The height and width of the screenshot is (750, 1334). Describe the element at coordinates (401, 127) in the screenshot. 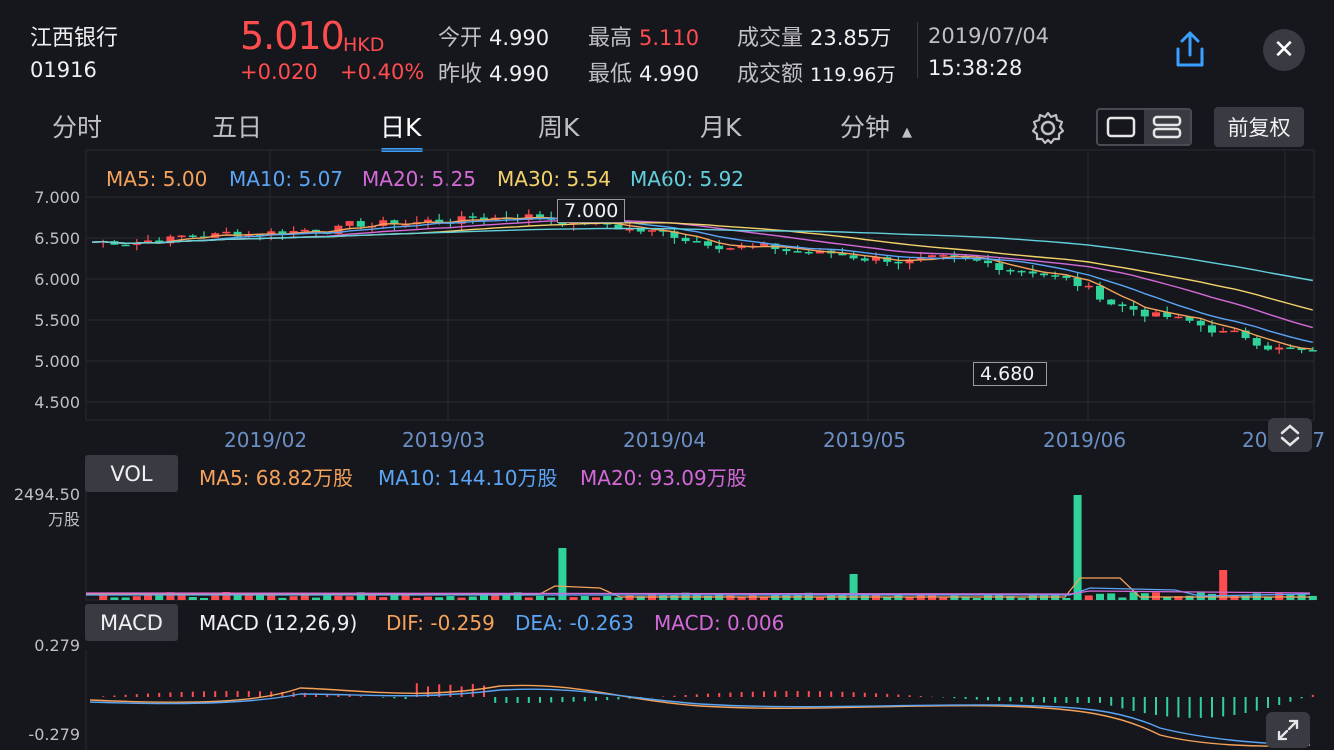

I see `tab-daily-k: 日K` at that location.